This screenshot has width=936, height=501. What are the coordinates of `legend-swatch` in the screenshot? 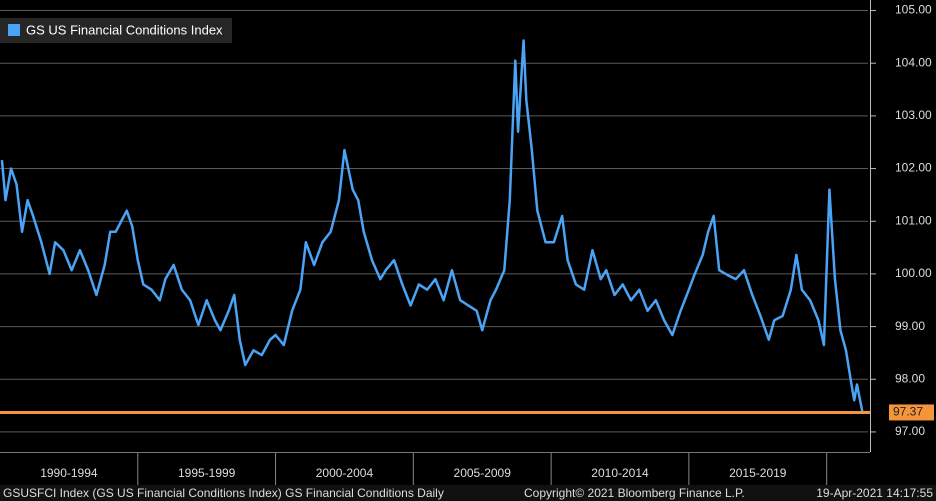 It's located at (14, 30).